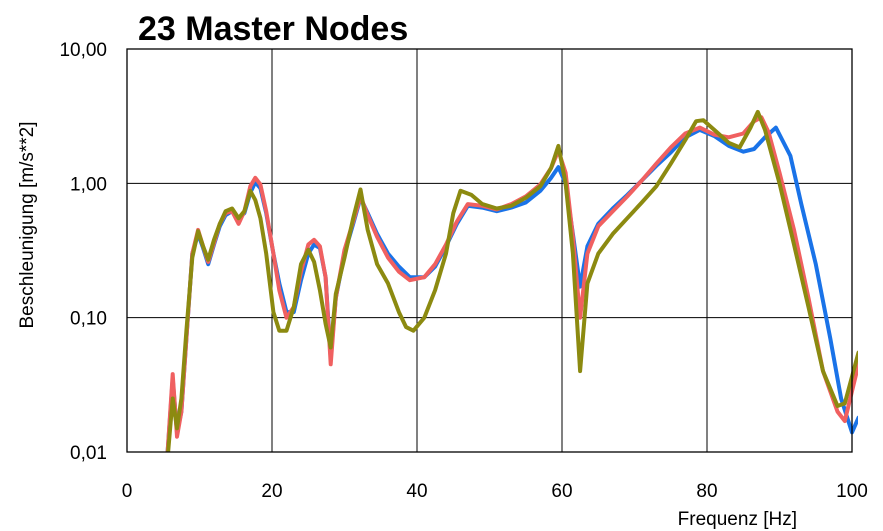 The width and height of the screenshot is (883, 531). What do you see at coordinates (88, 319) in the screenshot?
I see `y-tick-label: 0,10` at bounding box center [88, 319].